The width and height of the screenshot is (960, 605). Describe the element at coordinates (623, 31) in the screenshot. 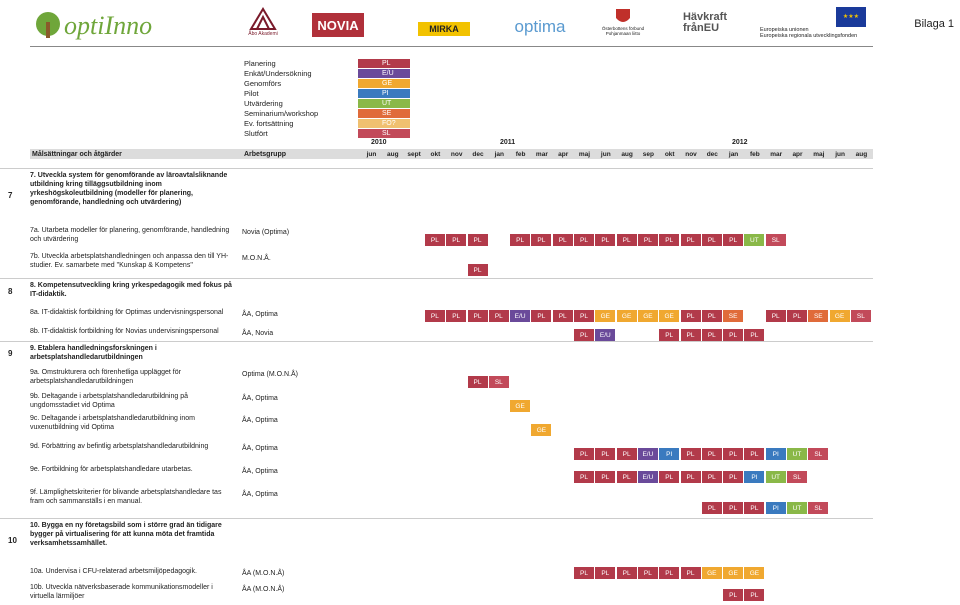

I see `osterbottens-text: Österbottens förbund Pohjanmaan liitto` at that location.